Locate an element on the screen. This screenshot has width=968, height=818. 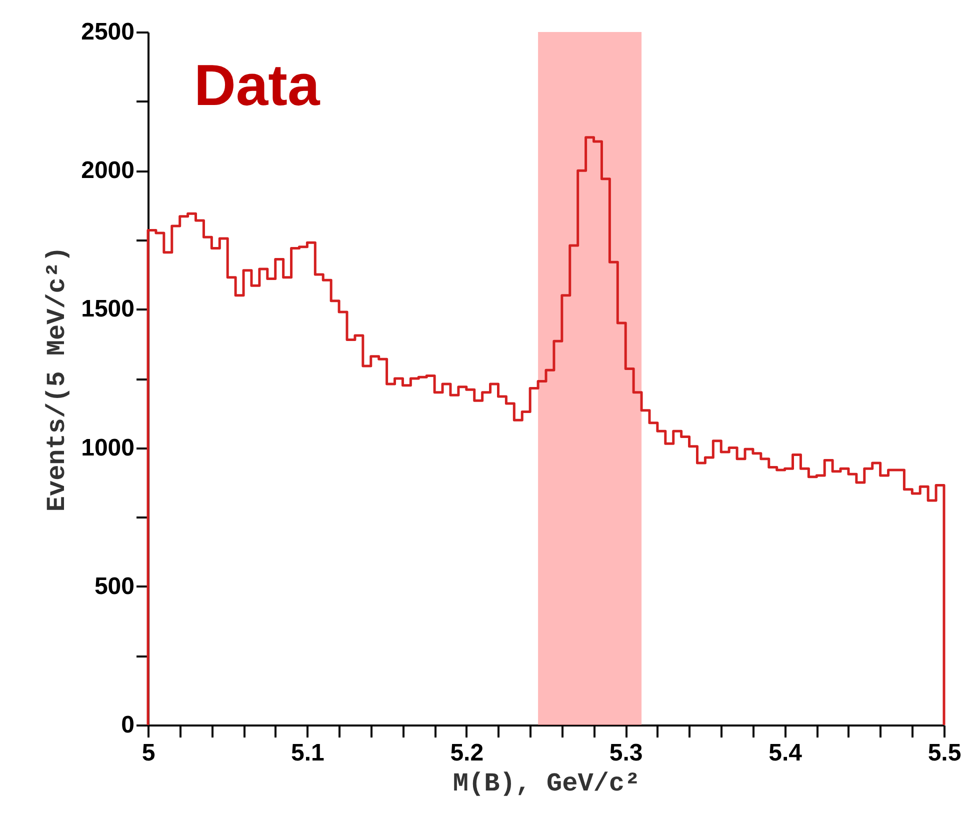
annotation: Data is located at coordinates (257, 85).